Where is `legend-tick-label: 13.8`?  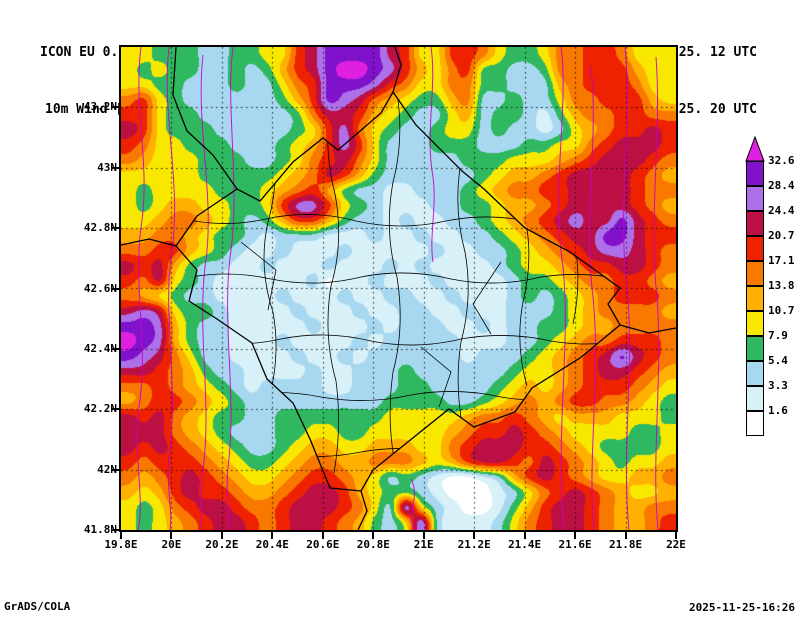
legend-tick-label: 13.8 is located at coordinates (781, 285).